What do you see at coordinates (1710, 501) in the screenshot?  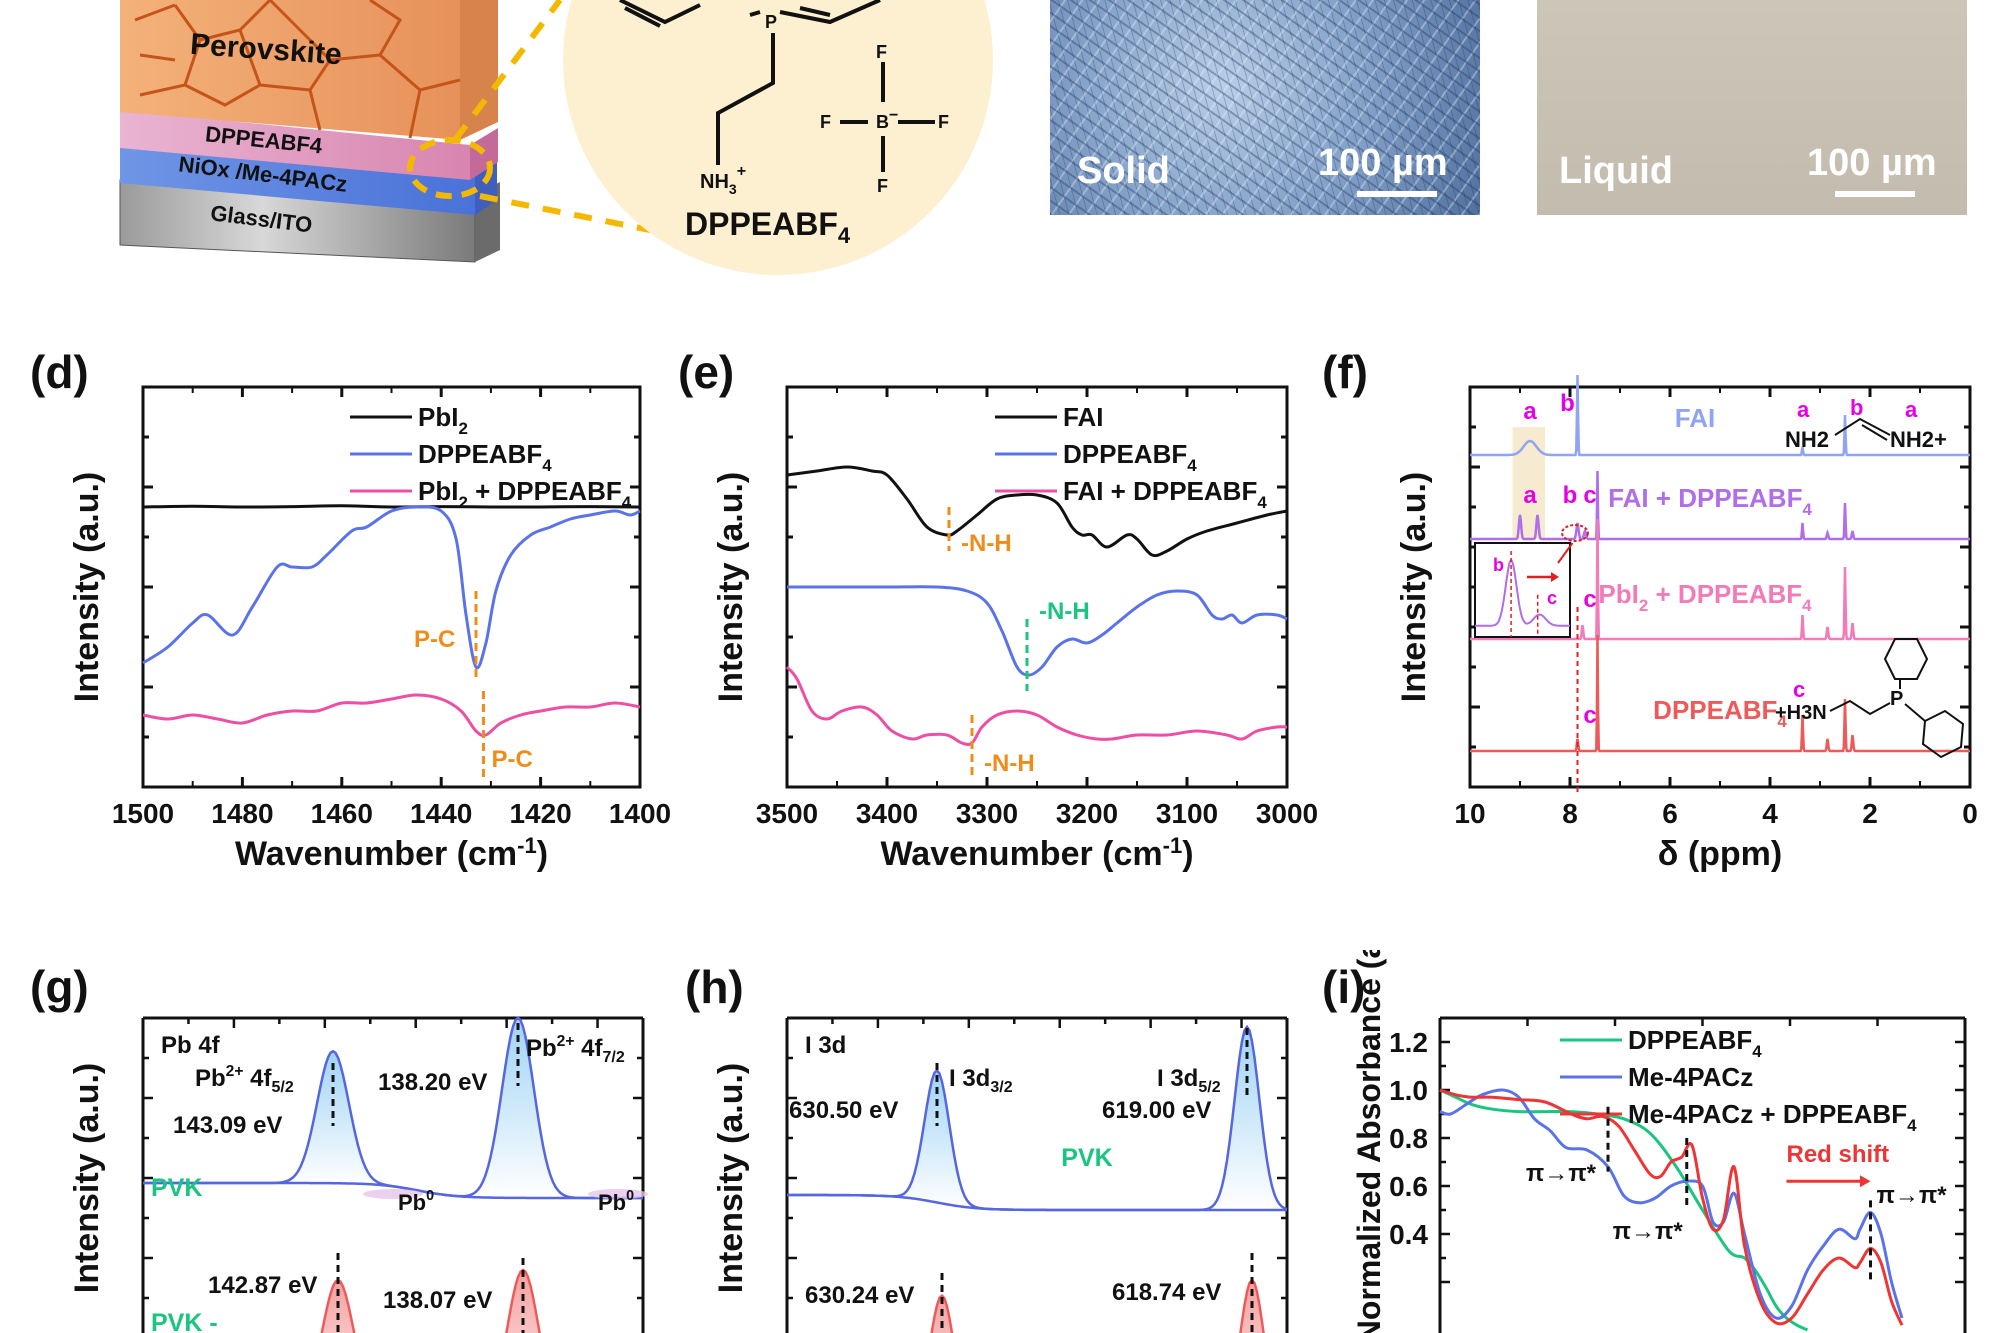 I see `series-label-1: FAI + DPPEABF4​` at bounding box center [1710, 501].